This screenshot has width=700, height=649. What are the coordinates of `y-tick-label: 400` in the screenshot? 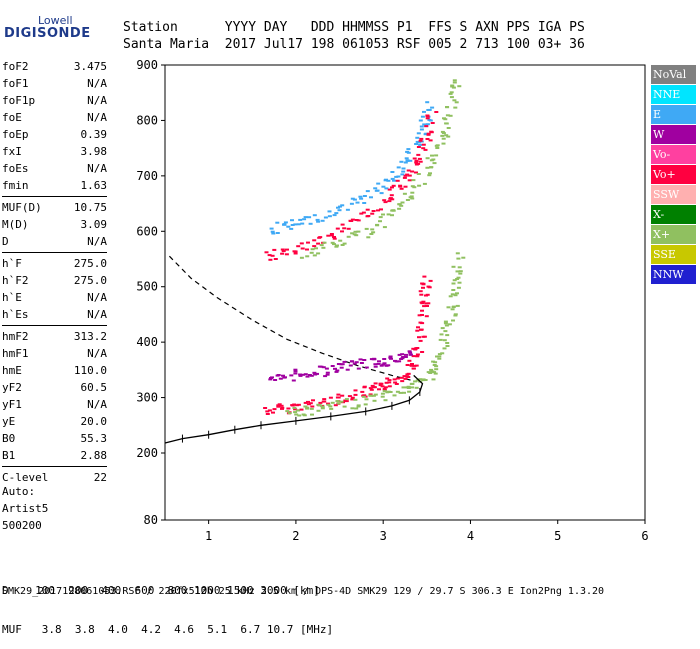 It's located at (147, 342).